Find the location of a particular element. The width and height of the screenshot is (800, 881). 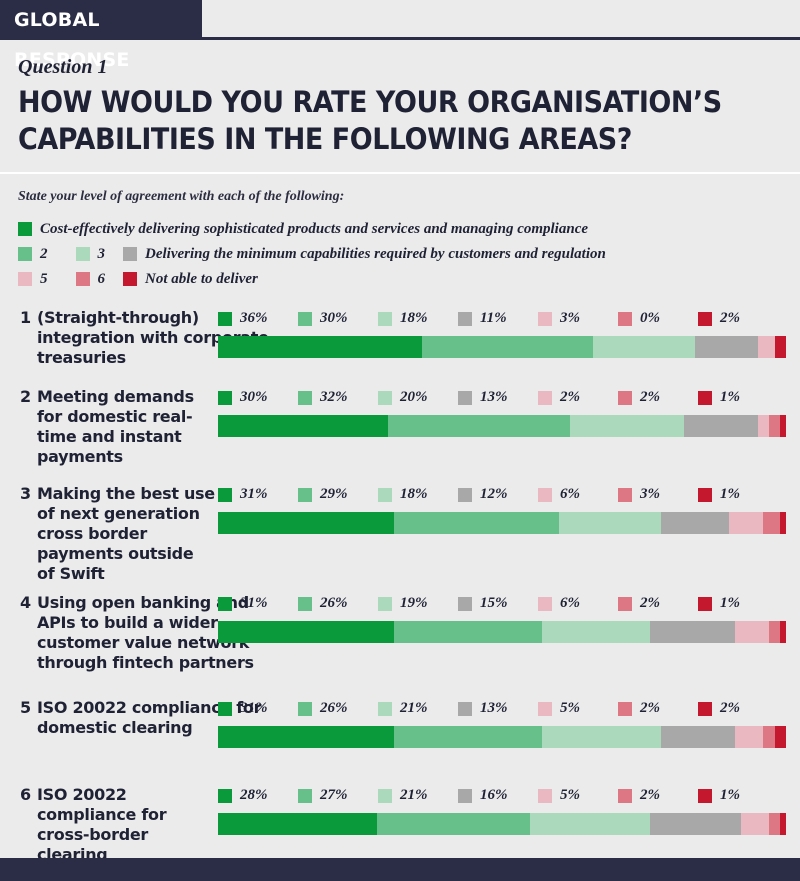

percent-labels: 30% 32% 20% 13% 2% 2% 1% is located at coordinates (503, 398).